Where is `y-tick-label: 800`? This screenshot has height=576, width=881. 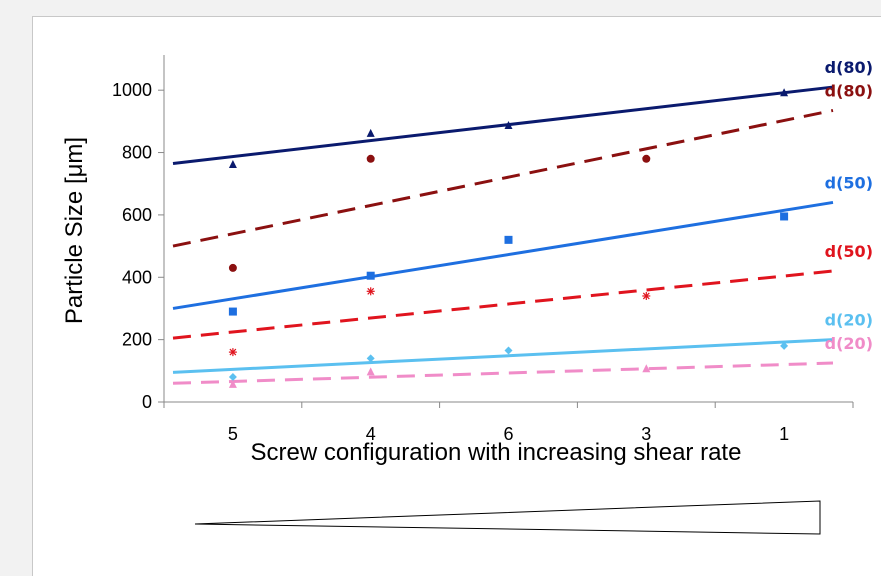
y-tick-label: 800 is located at coordinates (137, 153).